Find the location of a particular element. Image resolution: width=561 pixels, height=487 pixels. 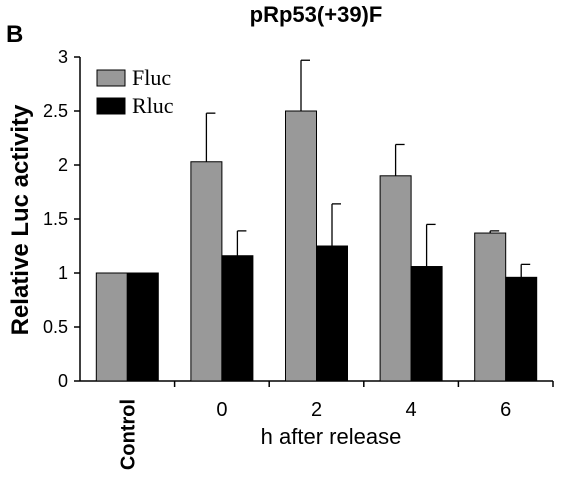

legend-swatch-rluc is located at coordinates (111, 106).